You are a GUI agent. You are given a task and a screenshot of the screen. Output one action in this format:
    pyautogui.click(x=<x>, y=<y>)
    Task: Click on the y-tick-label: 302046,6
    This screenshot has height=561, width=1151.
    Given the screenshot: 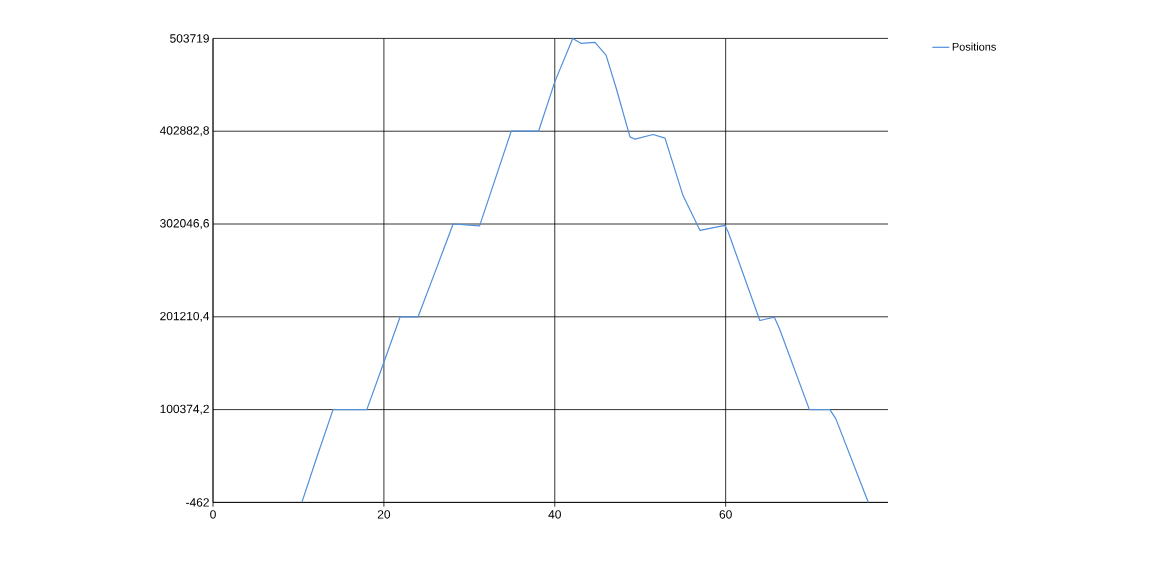 What is the action you would take?
    pyautogui.click(x=184, y=224)
    